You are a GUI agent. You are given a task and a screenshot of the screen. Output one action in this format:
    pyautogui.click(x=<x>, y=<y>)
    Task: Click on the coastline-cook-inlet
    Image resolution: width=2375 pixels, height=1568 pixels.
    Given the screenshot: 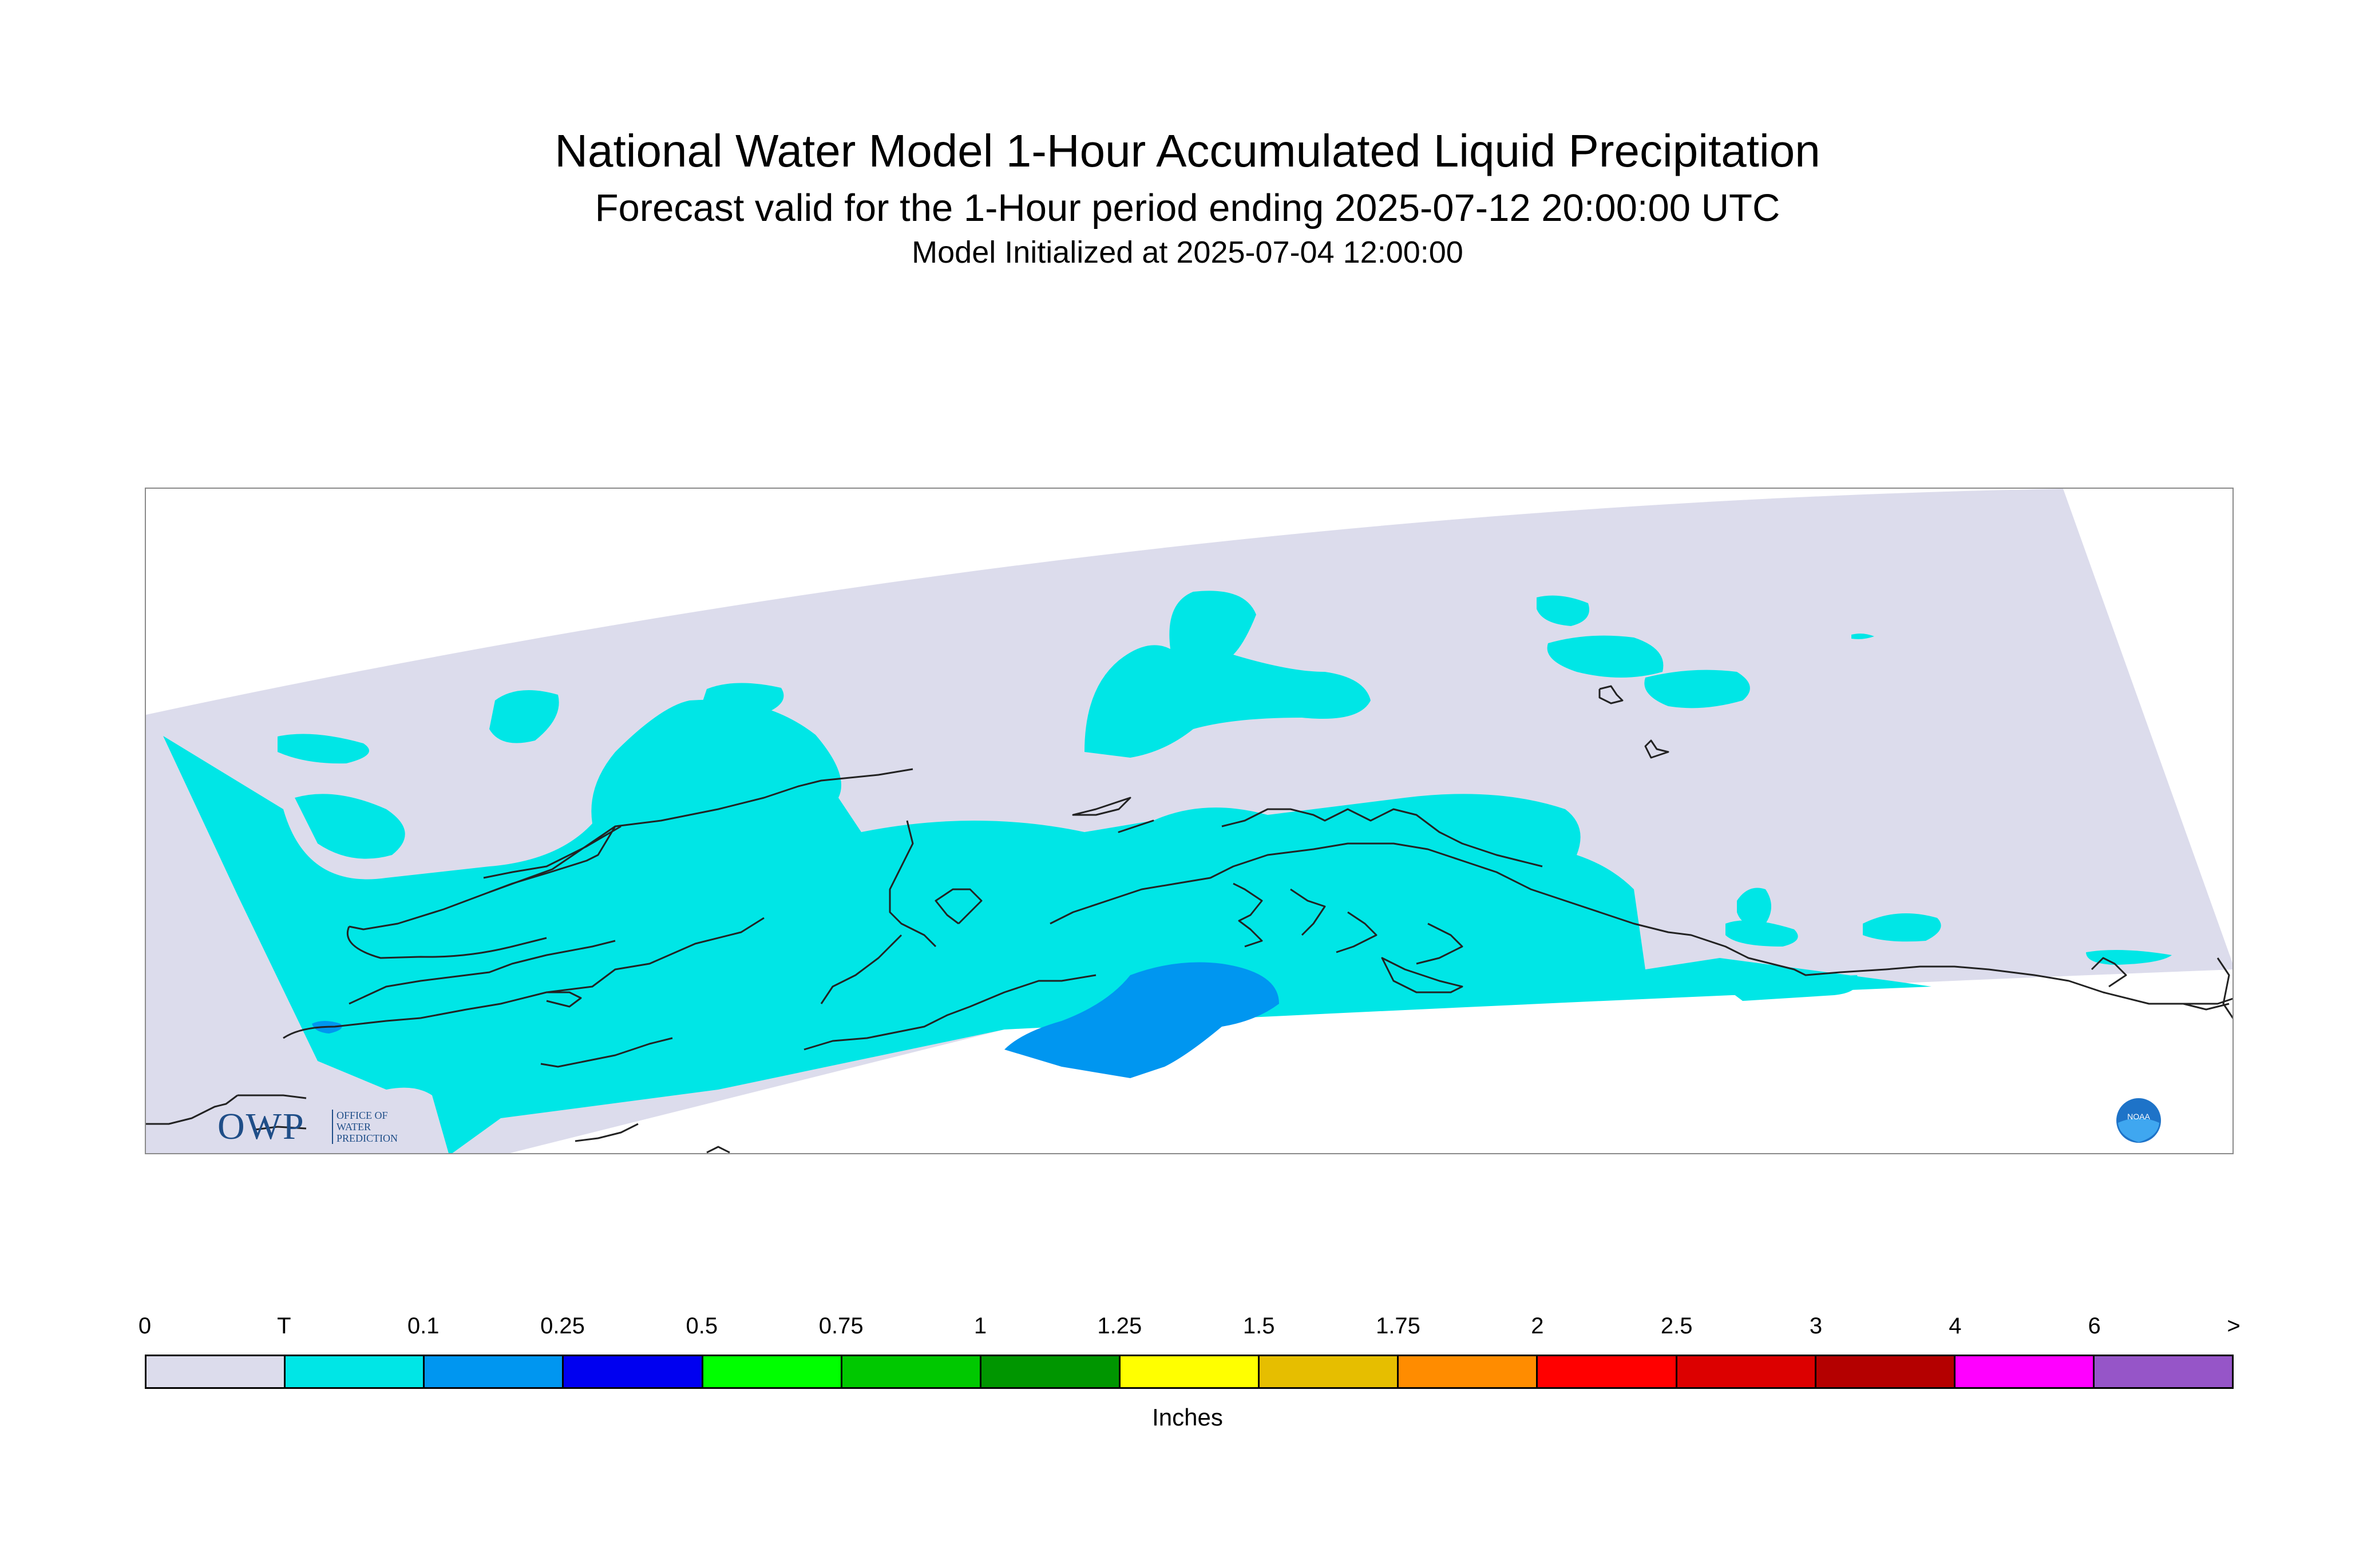 What is the action you would take?
    pyautogui.click(x=861, y=969)
    